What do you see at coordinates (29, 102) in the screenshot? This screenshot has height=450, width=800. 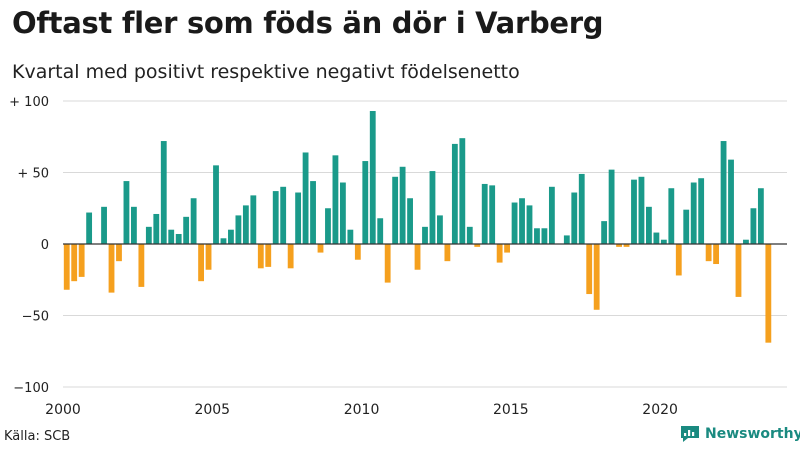 I see `y-tick-label: + 100` at bounding box center [29, 102].